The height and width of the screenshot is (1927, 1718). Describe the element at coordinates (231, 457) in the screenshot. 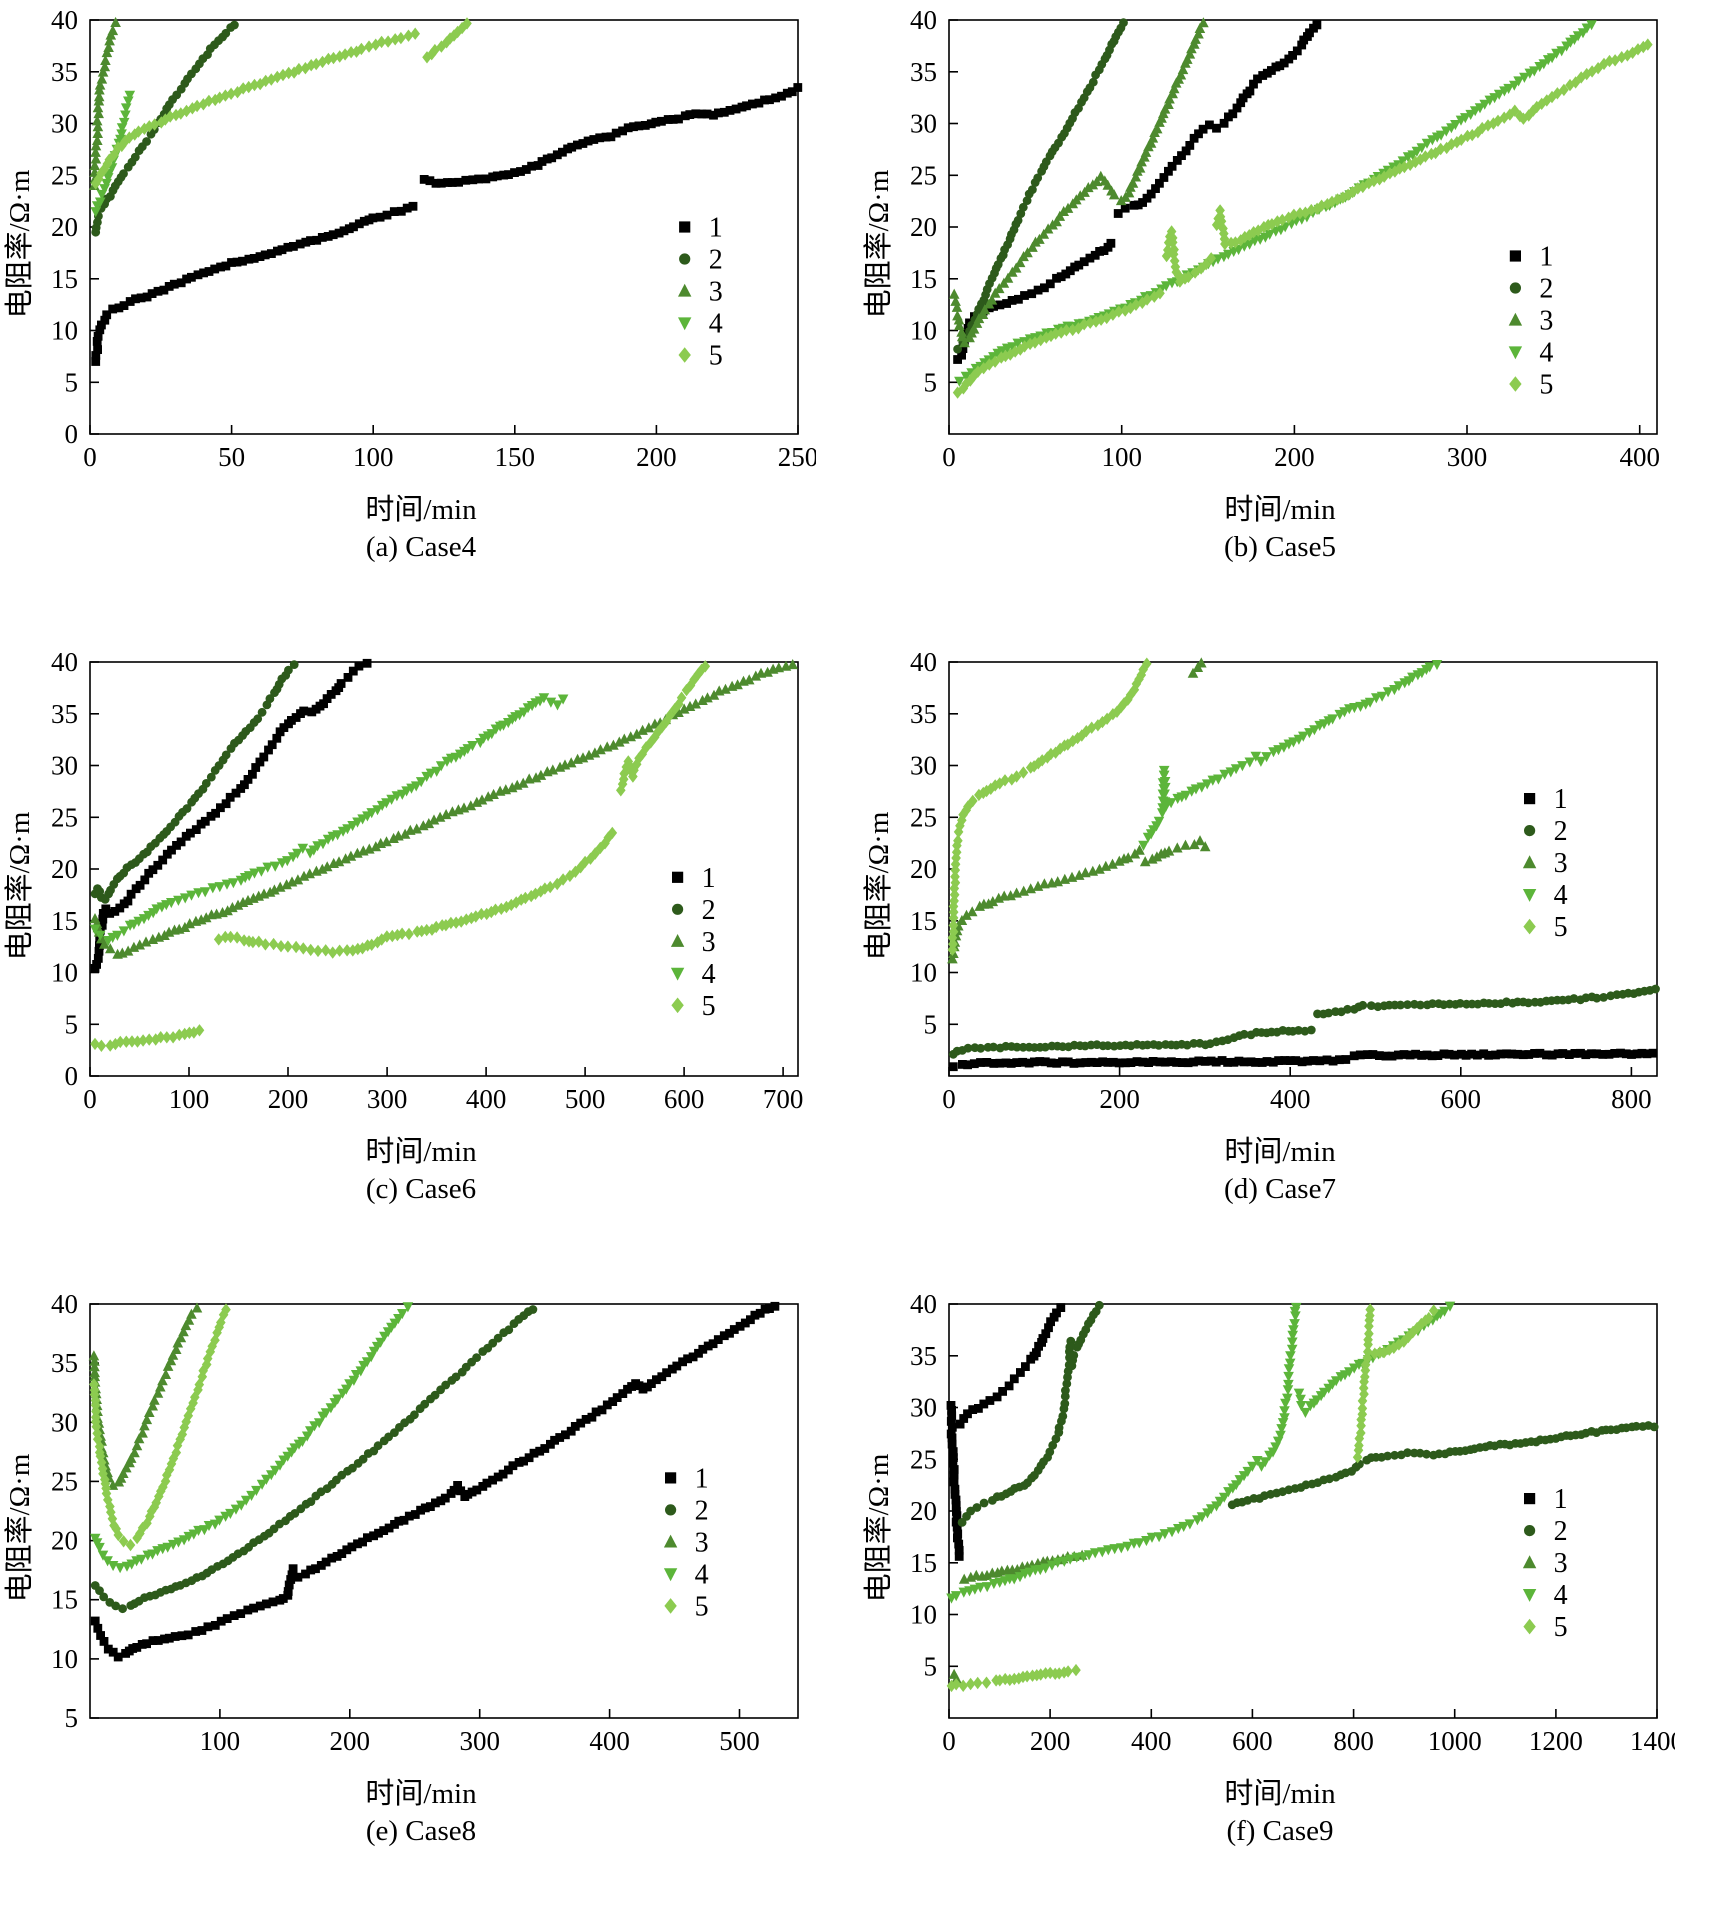

I see `x-tick-label: 50` at that location.